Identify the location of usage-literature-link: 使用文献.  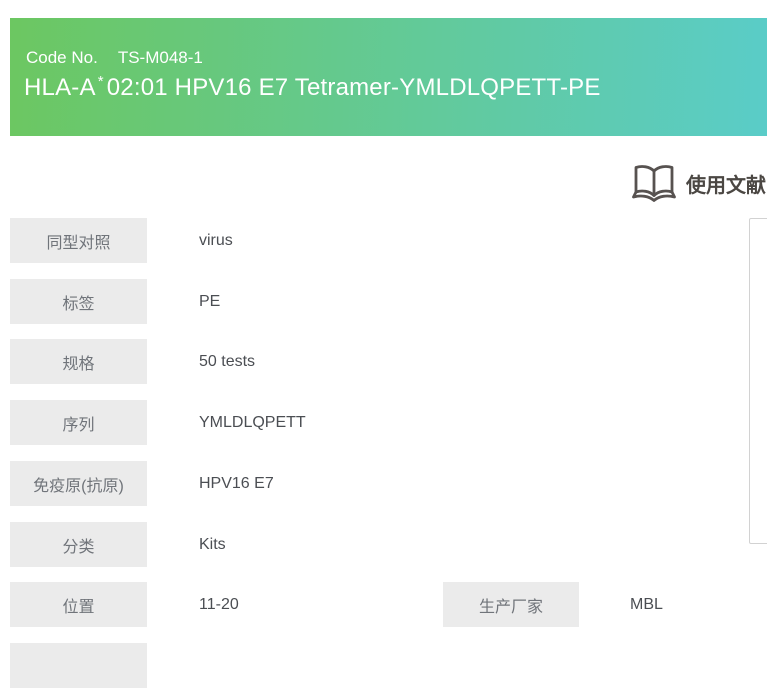
(698, 183).